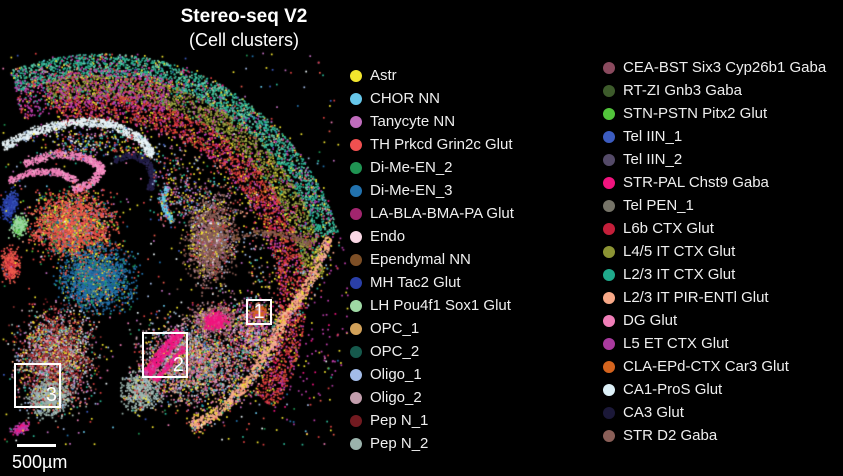 The image size is (843, 476). I want to click on legend-item-label: Ependymal NN, so click(420, 259).